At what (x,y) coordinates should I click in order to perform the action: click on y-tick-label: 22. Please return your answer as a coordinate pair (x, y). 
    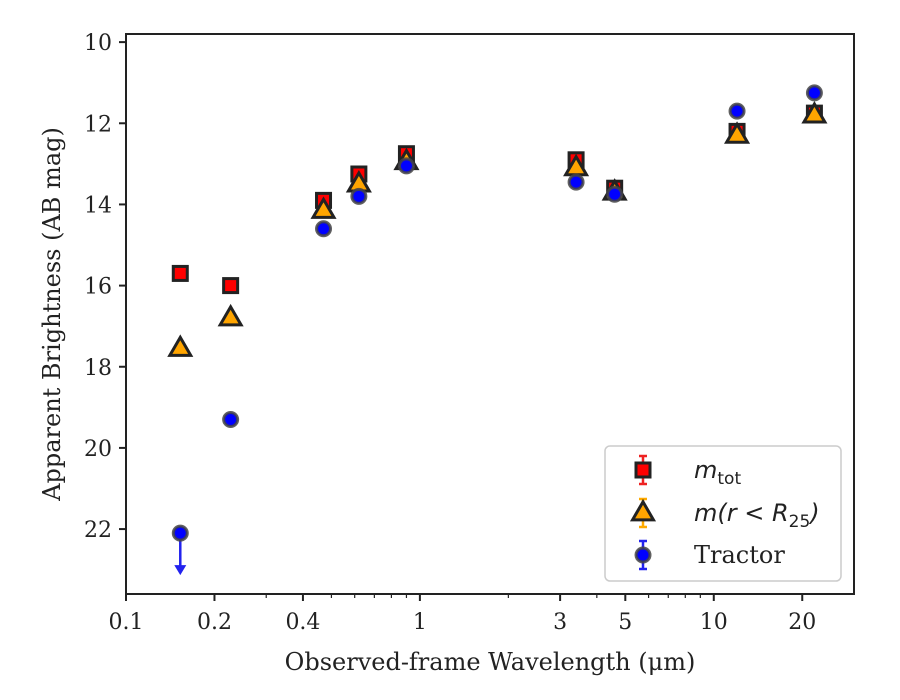
    Looking at the image, I should click on (98, 530).